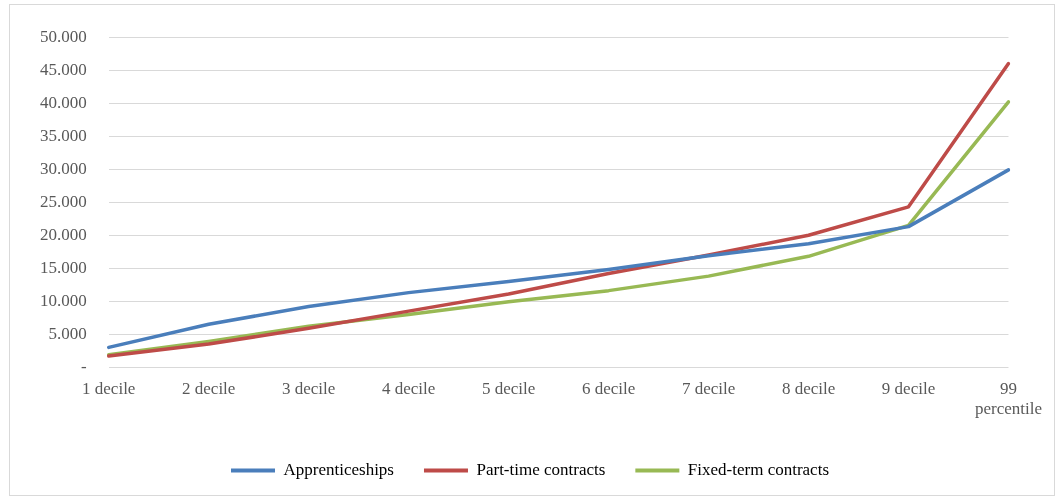 The height and width of the screenshot is (499, 1059). What do you see at coordinates (63, 267) in the screenshot?
I see `y-tick-label: 15.000` at bounding box center [63, 267].